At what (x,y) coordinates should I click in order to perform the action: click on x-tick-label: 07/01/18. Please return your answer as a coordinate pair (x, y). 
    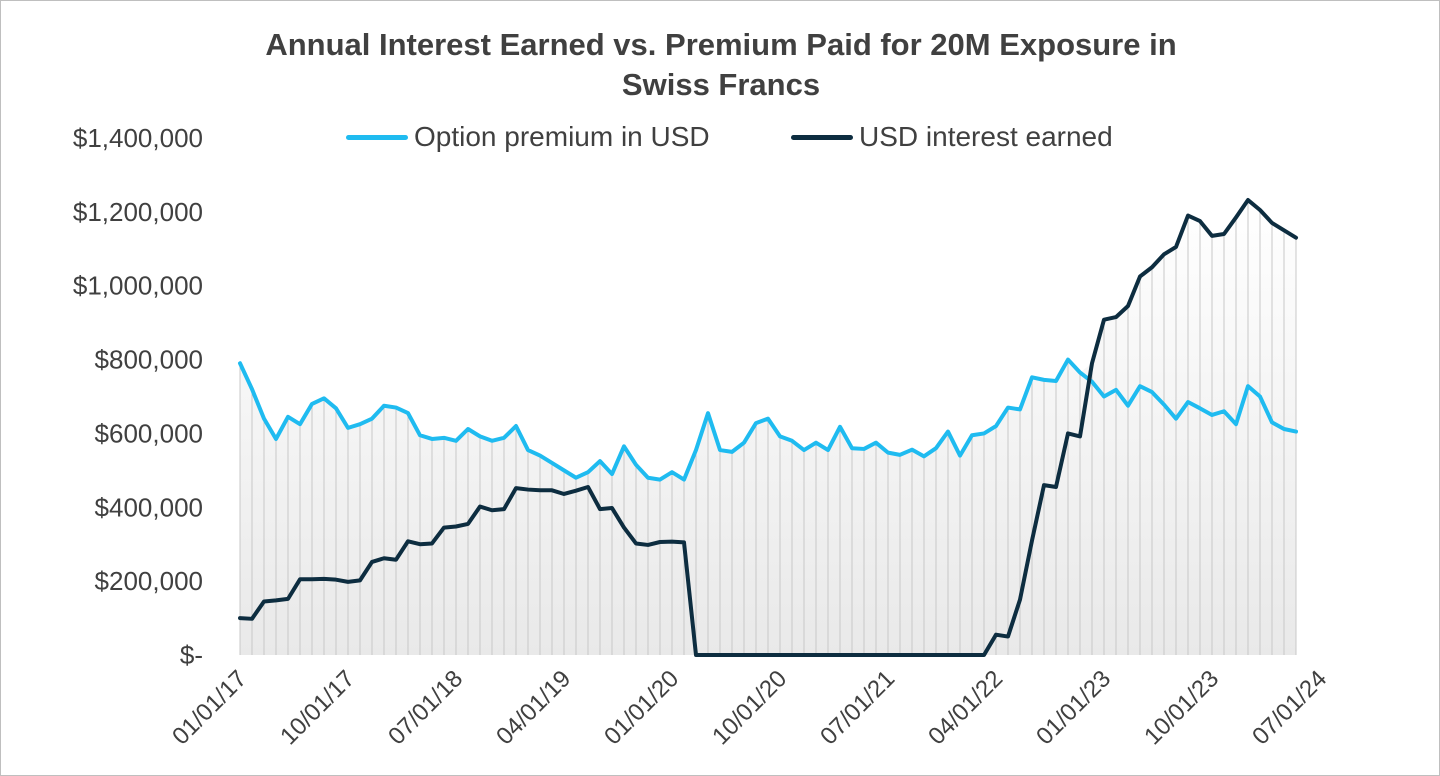
    Looking at the image, I should click on (425, 707).